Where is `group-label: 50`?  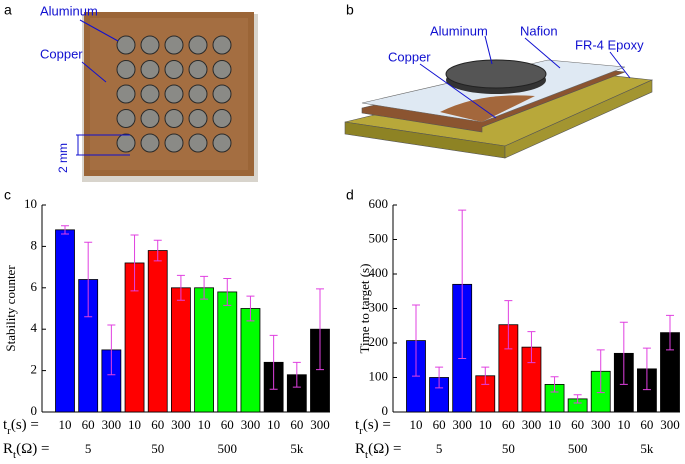
group-label: 50 is located at coordinates (508, 448).